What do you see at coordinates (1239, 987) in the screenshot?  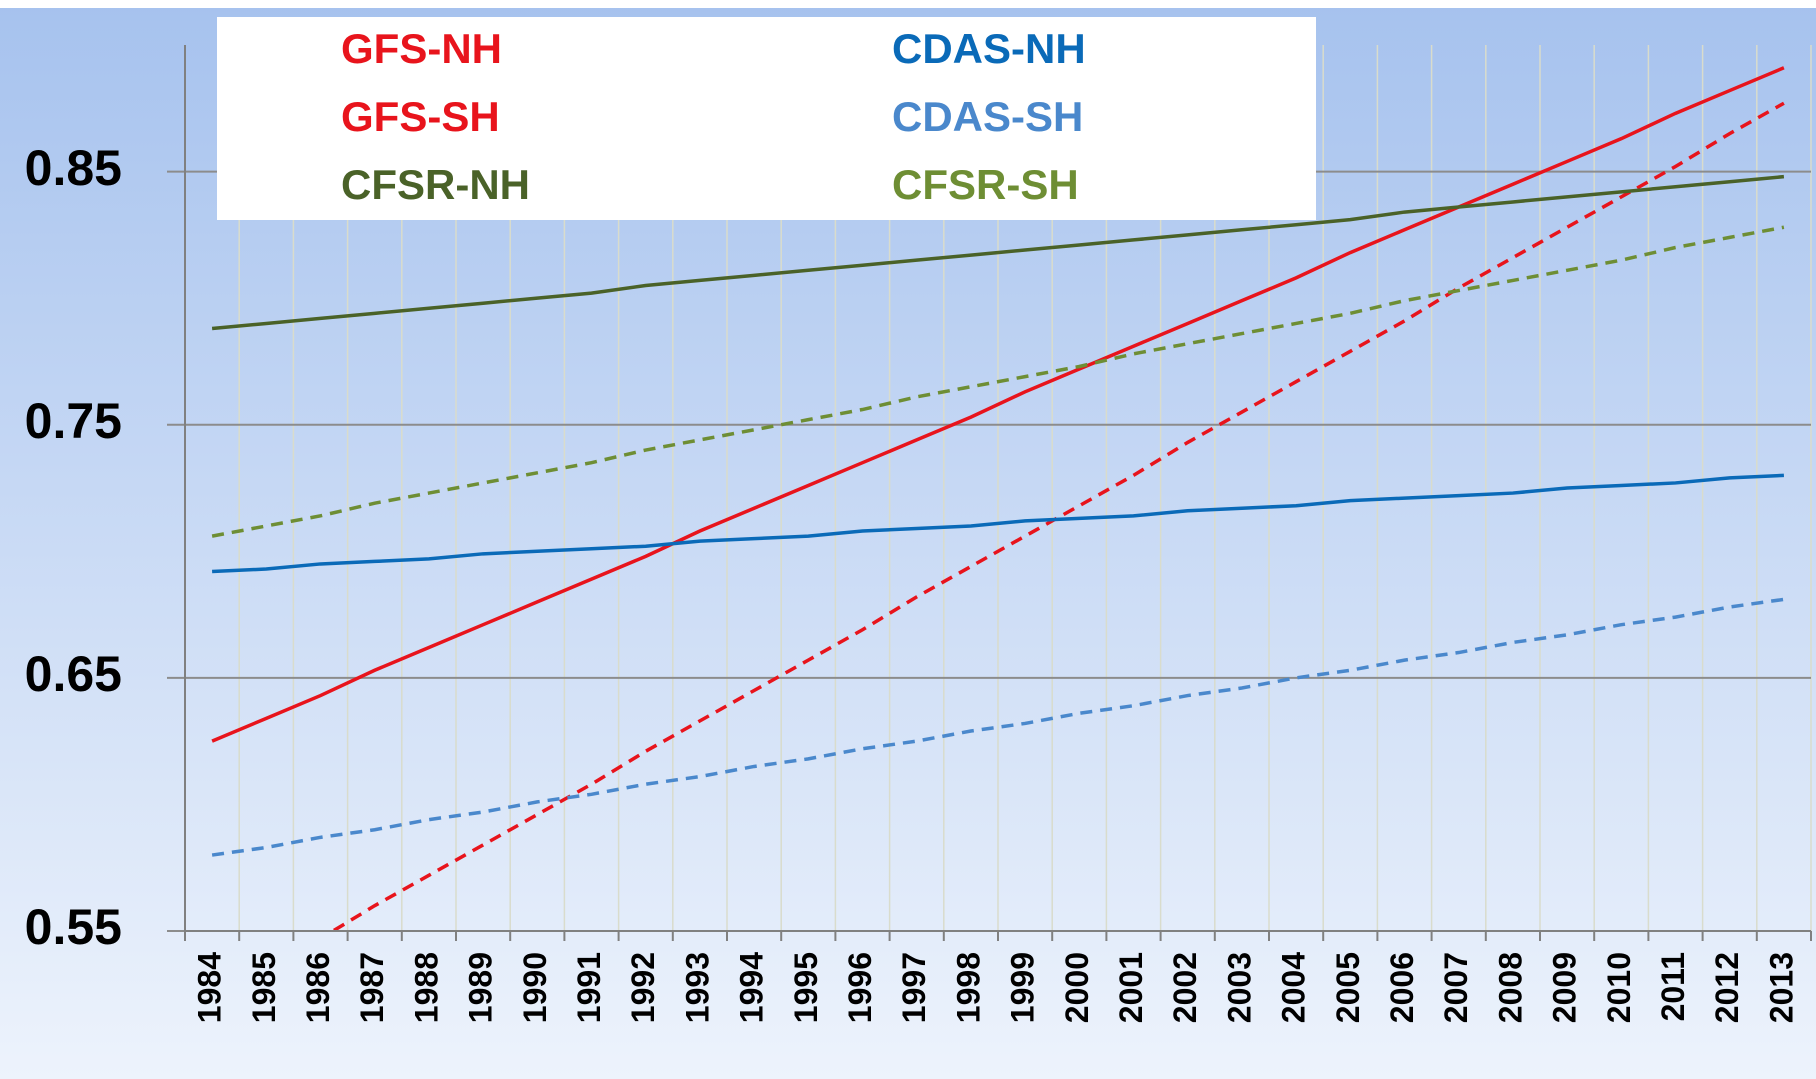 I see `x-tick-label: 2003` at bounding box center [1239, 987].